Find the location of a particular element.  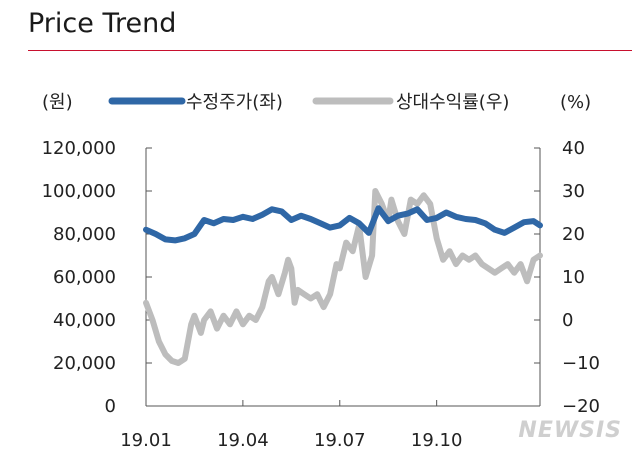

left-tick-label: 100,000 is located at coordinates (79, 191).